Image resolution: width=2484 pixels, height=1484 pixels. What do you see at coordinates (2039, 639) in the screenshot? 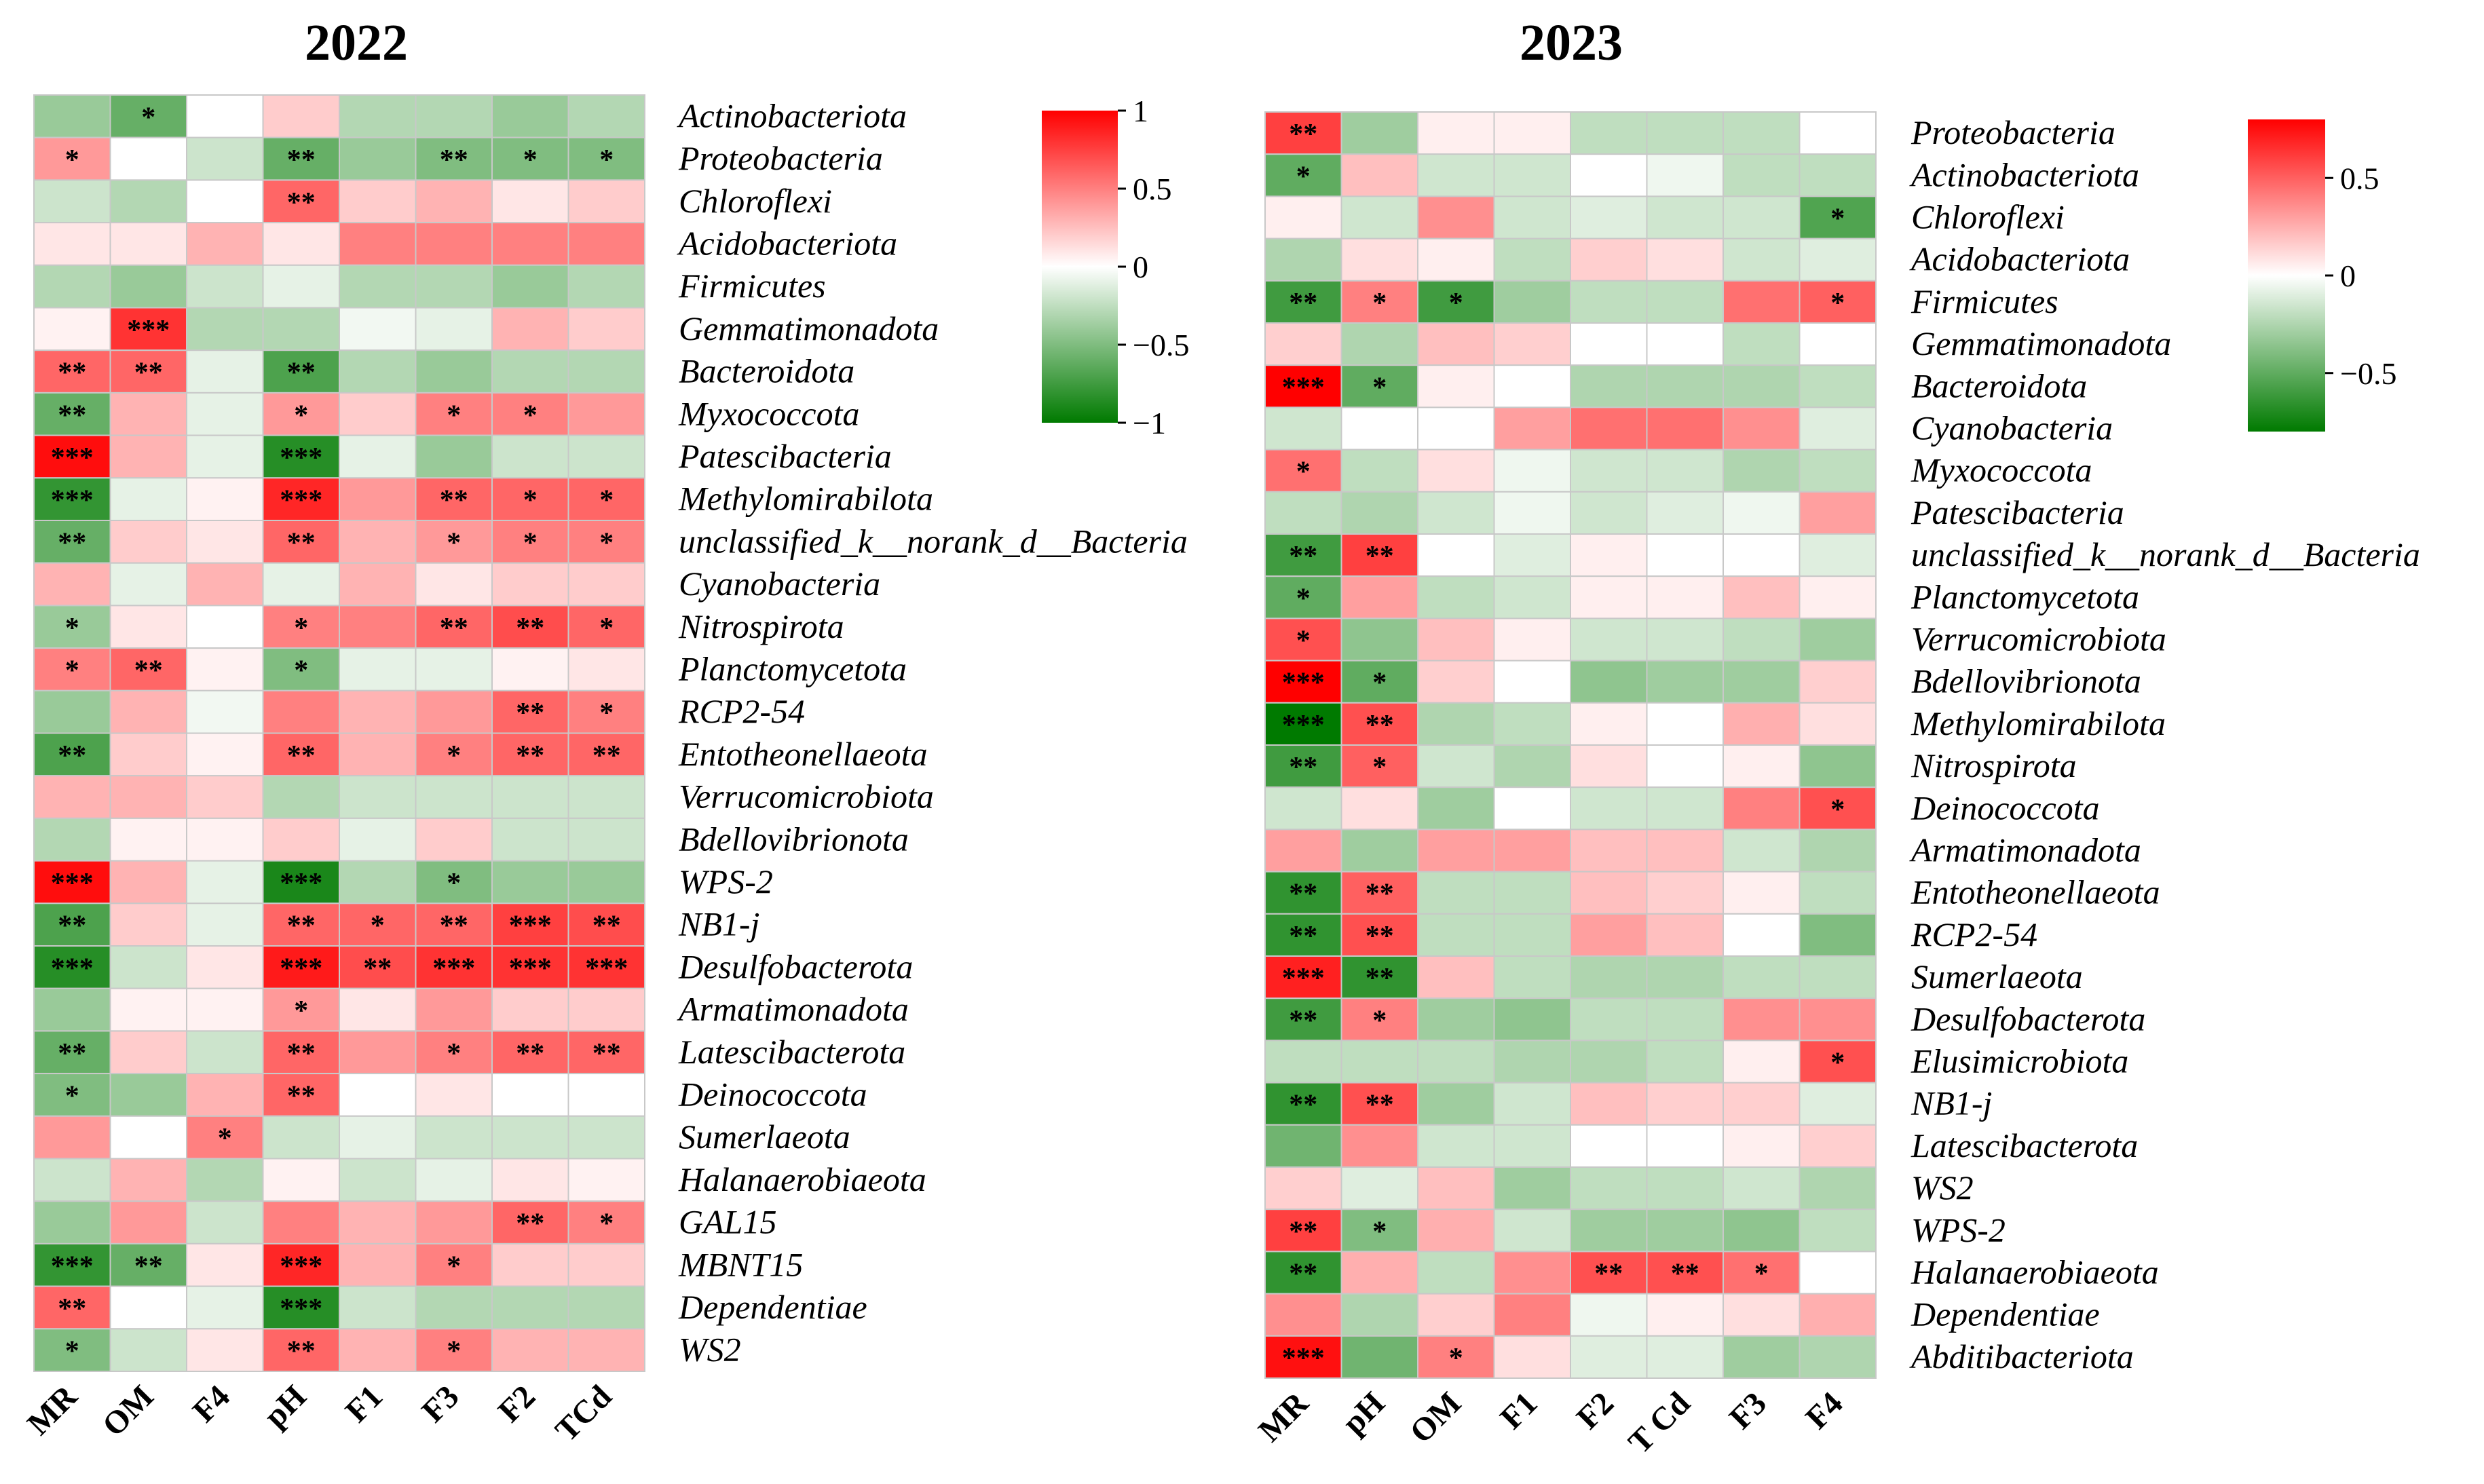
I see `row-label-verrucomicrobiota: Verrucomicrobiota` at bounding box center [2039, 639].